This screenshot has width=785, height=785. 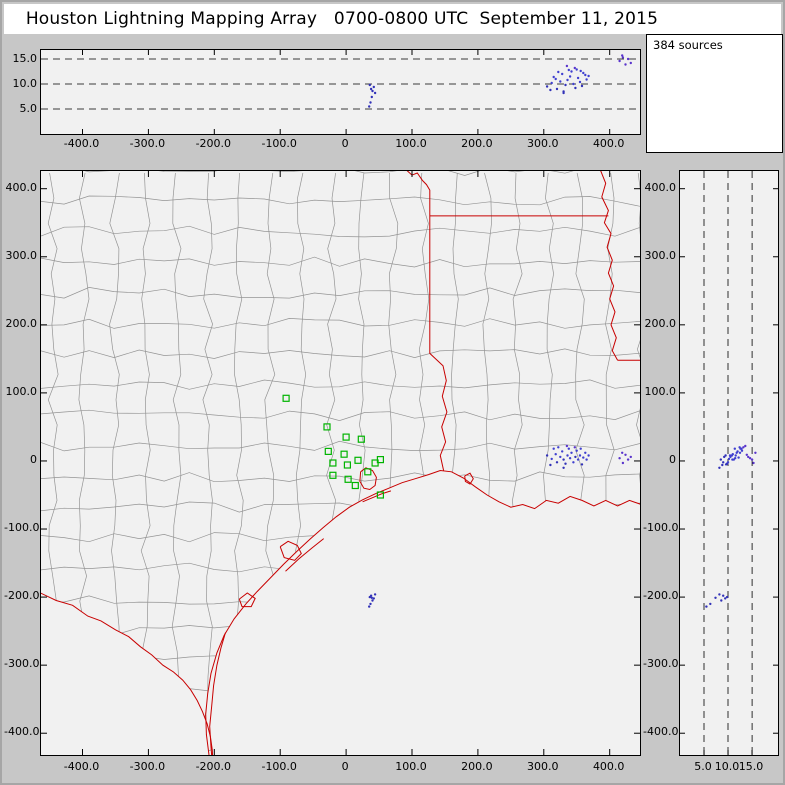 What do you see at coordinates (21, 92) in the screenshot?
I see `ew-panel-altitude-labels: 15.0 10.0 5.0` at bounding box center [21, 92].